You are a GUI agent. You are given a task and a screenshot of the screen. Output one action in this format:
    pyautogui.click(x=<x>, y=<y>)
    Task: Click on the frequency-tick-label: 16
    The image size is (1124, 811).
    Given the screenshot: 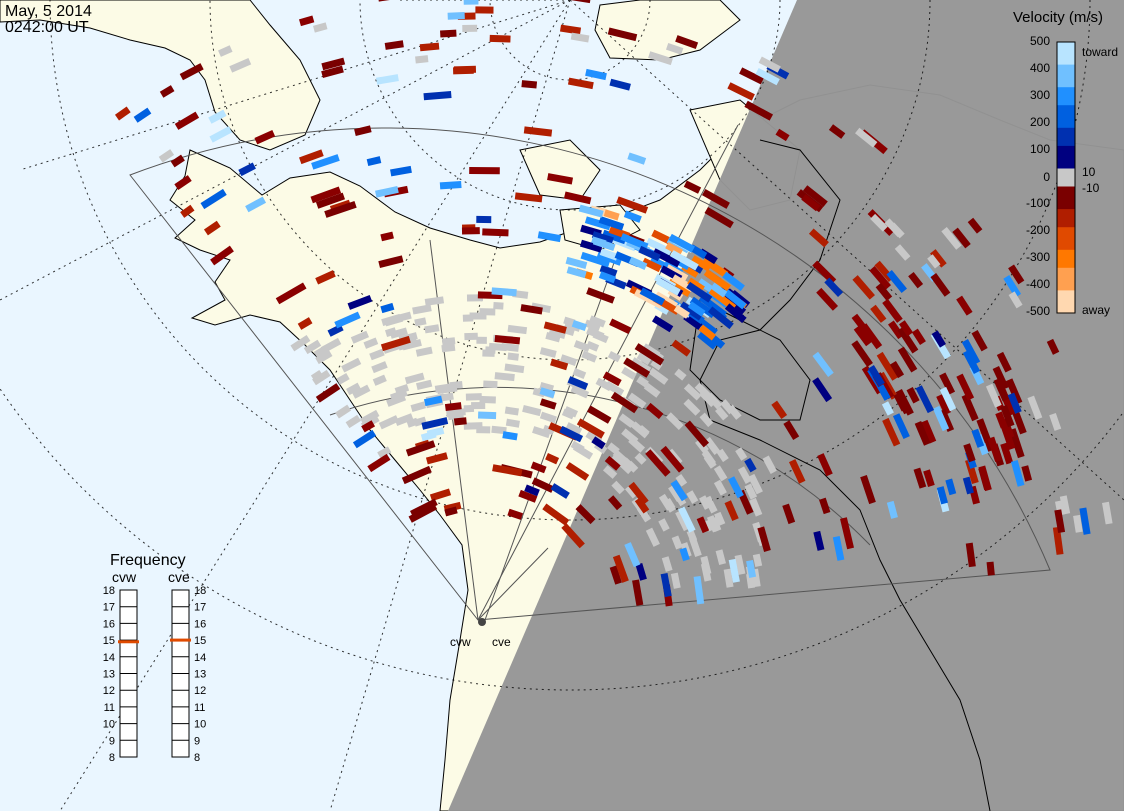 What is the action you would take?
    pyautogui.click(x=200, y=624)
    